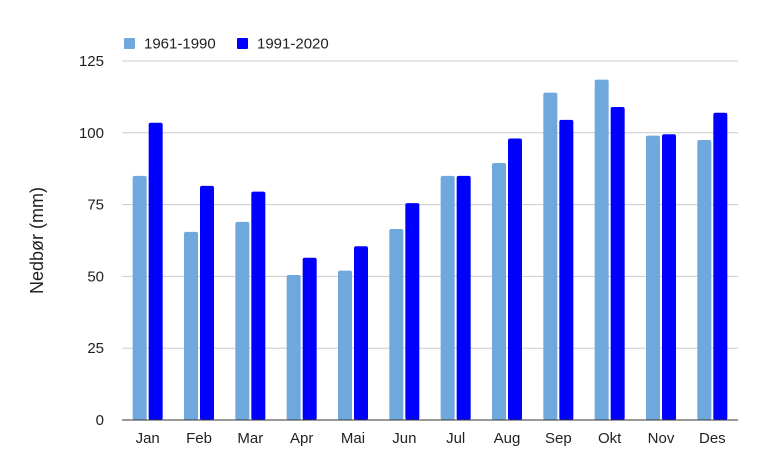 The image size is (762, 476). I want to click on x-tick-label: Jan, so click(148, 438).